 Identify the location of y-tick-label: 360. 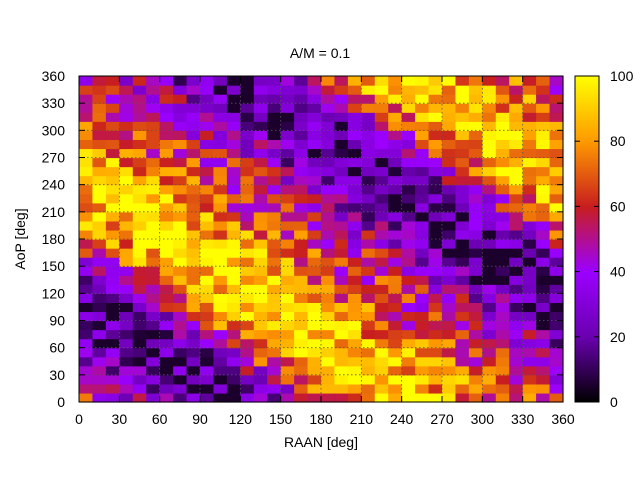
(54, 76).